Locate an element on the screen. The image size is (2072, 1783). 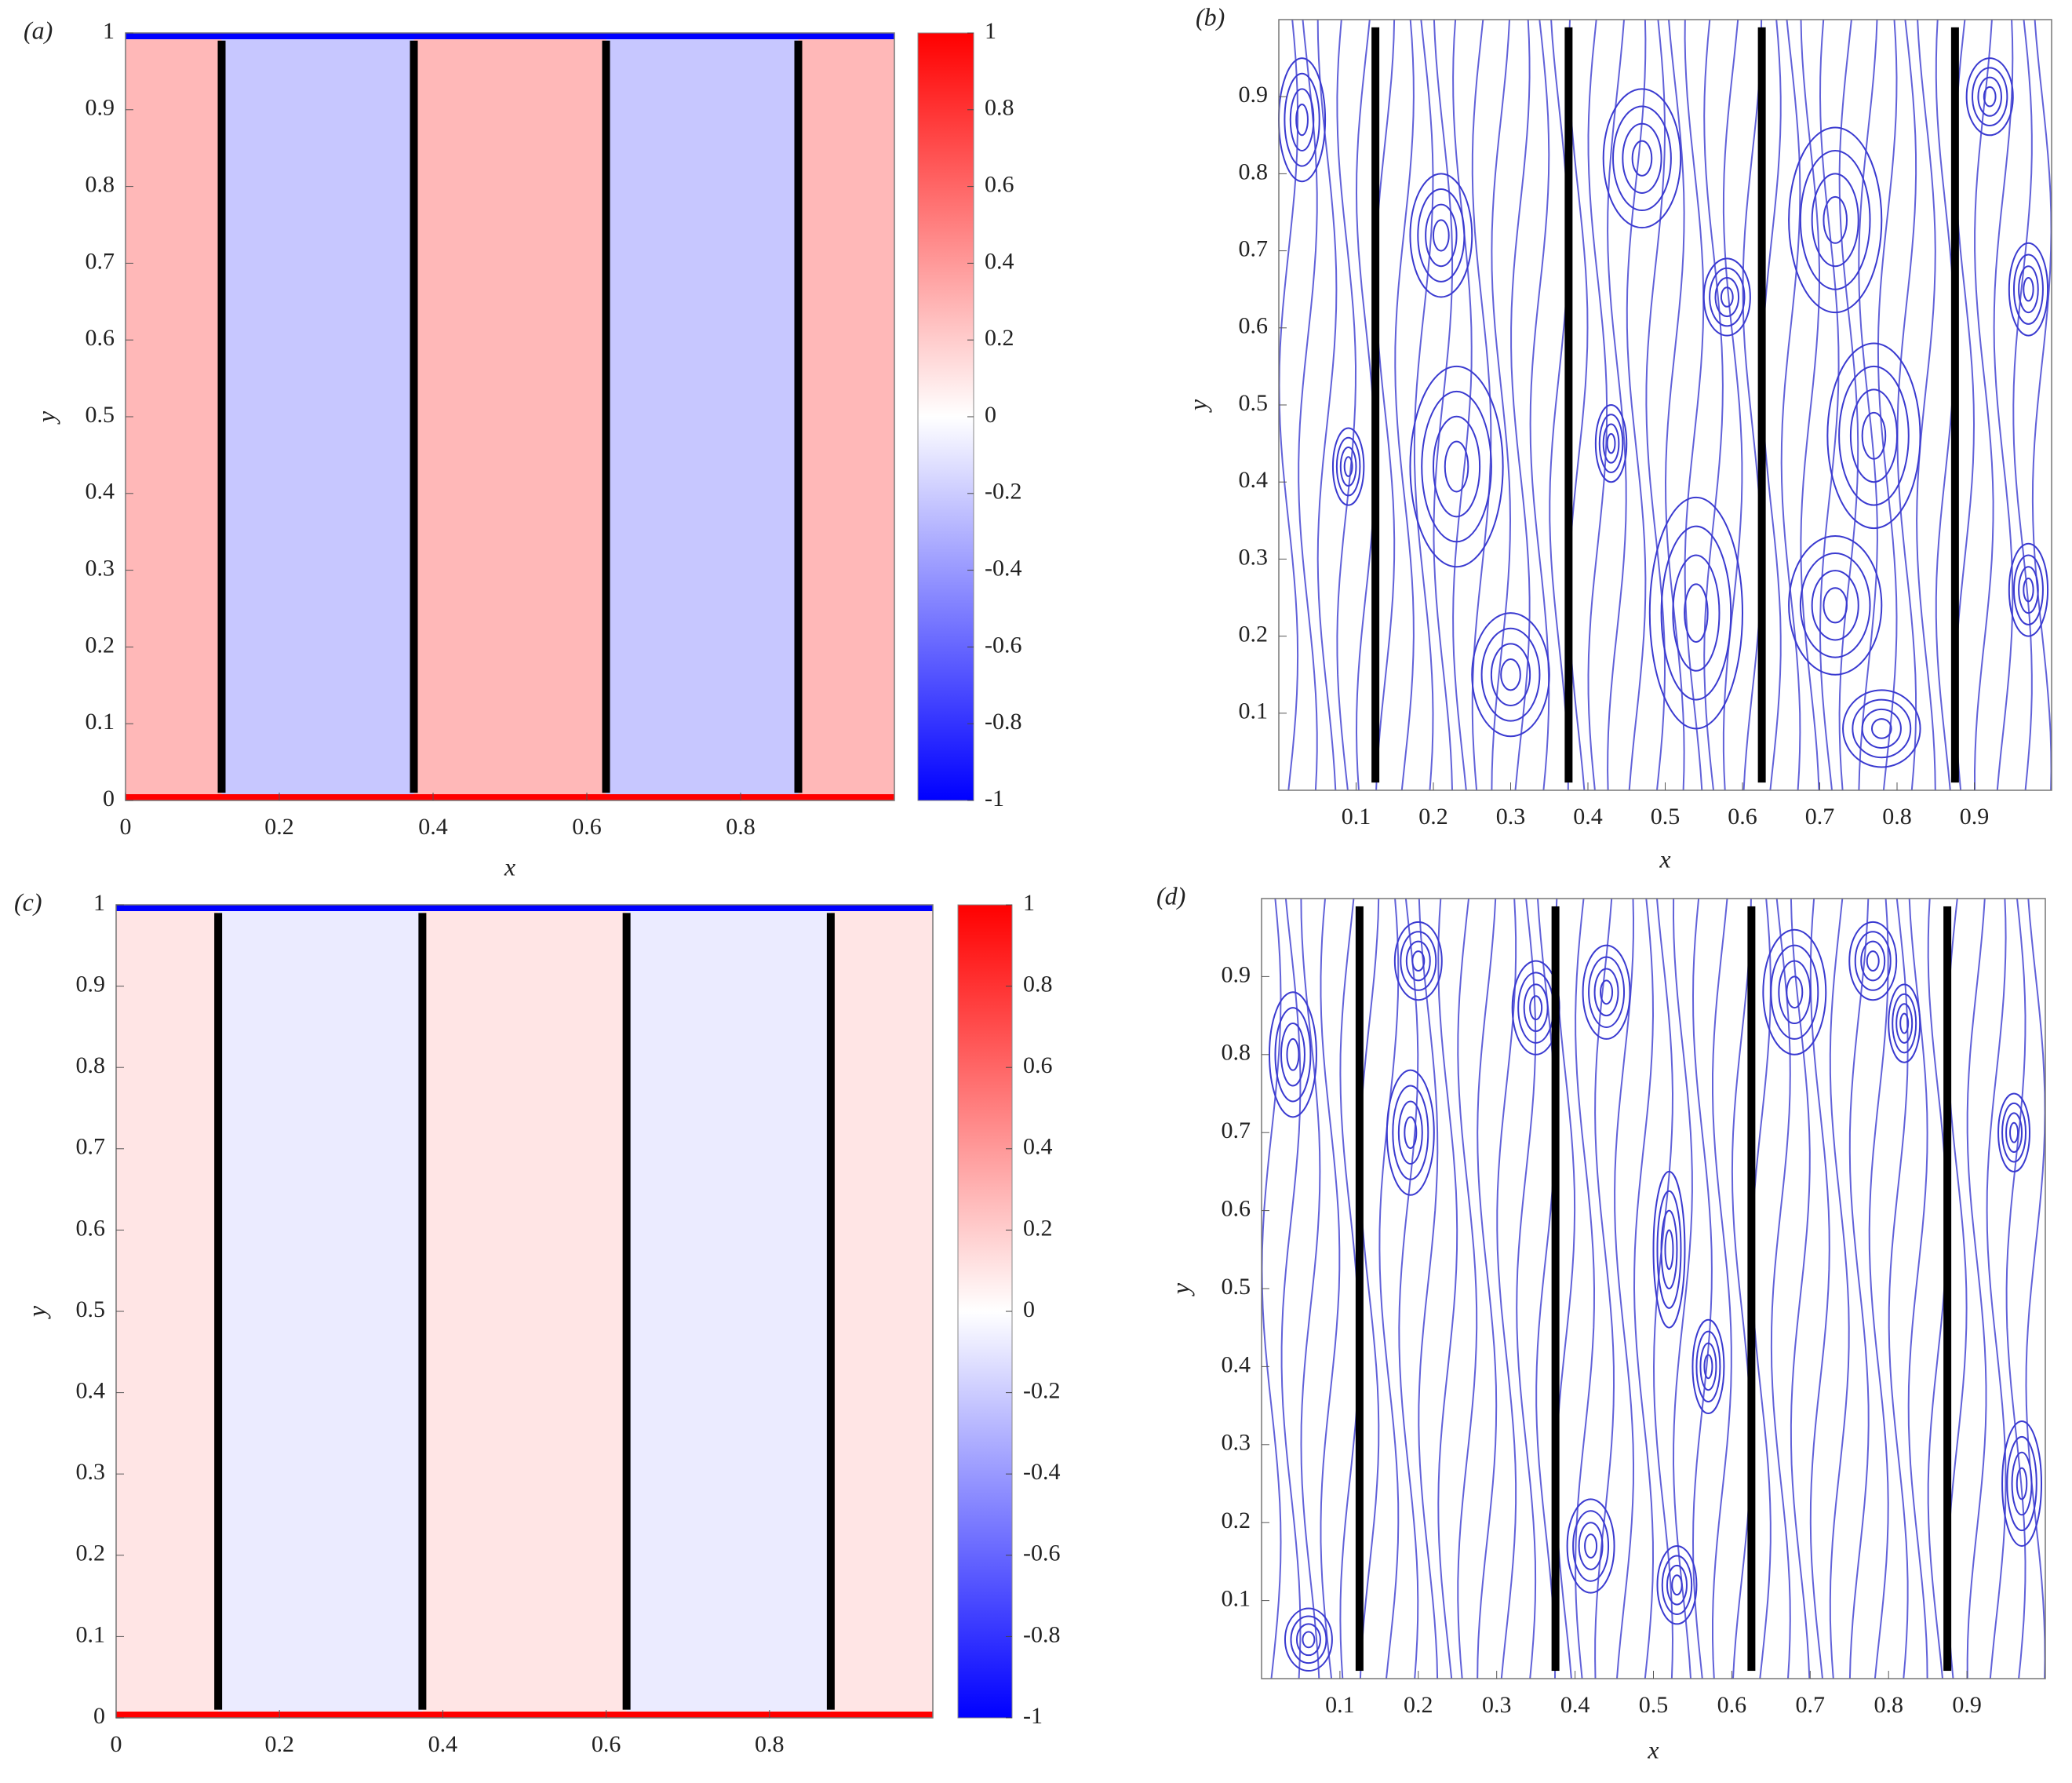
colorbar-tick-label: 1 is located at coordinates (1029, 903).